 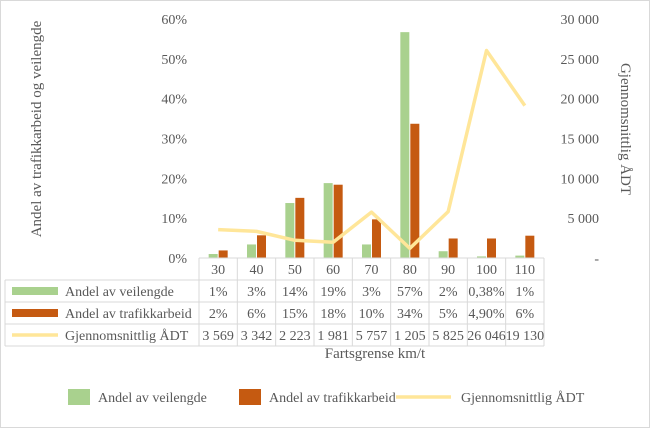 I want to click on category-label: 40, so click(x=257, y=270).